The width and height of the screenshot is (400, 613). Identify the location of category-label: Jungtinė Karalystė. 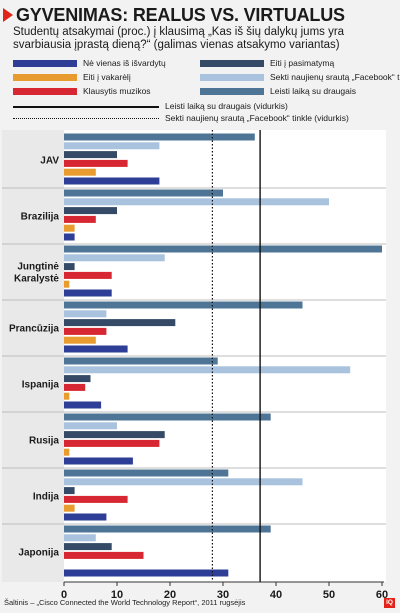
(36, 273).